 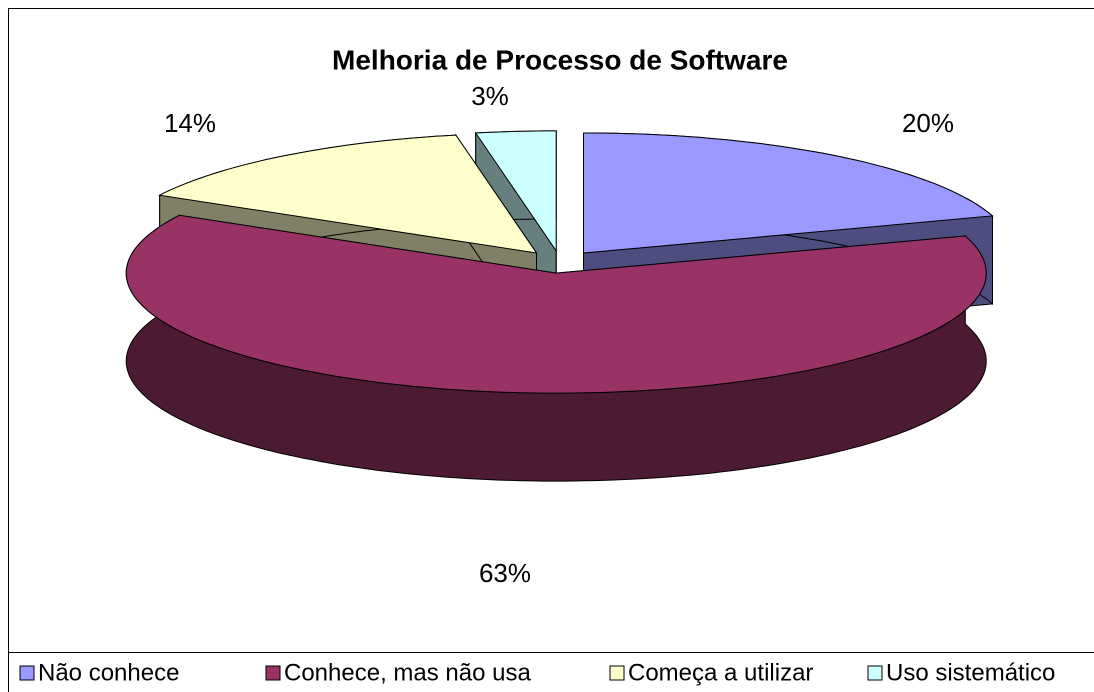 What do you see at coordinates (108, 672) in the screenshot?
I see `legend-label: Não conhece` at bounding box center [108, 672].